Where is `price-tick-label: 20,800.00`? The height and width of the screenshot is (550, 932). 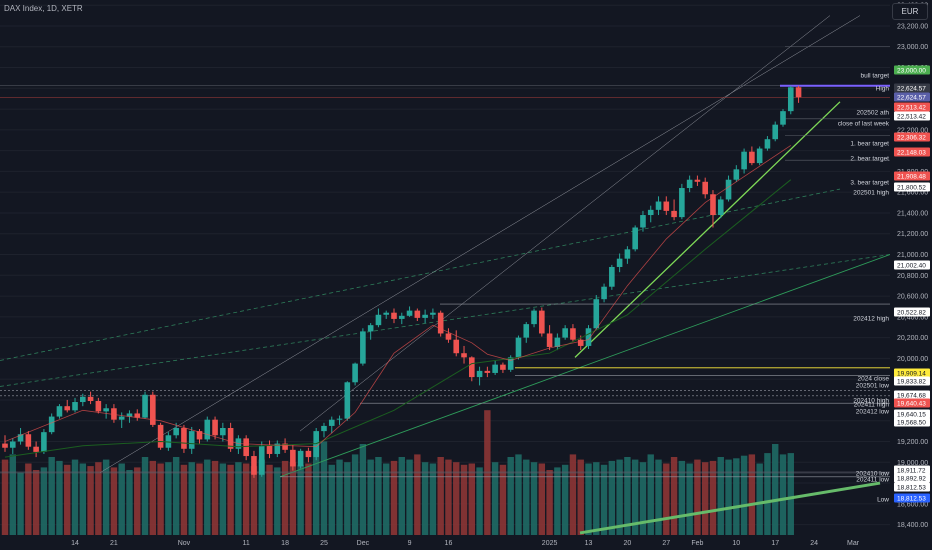
price-tick-label: 20,800.00 is located at coordinates (912, 276).